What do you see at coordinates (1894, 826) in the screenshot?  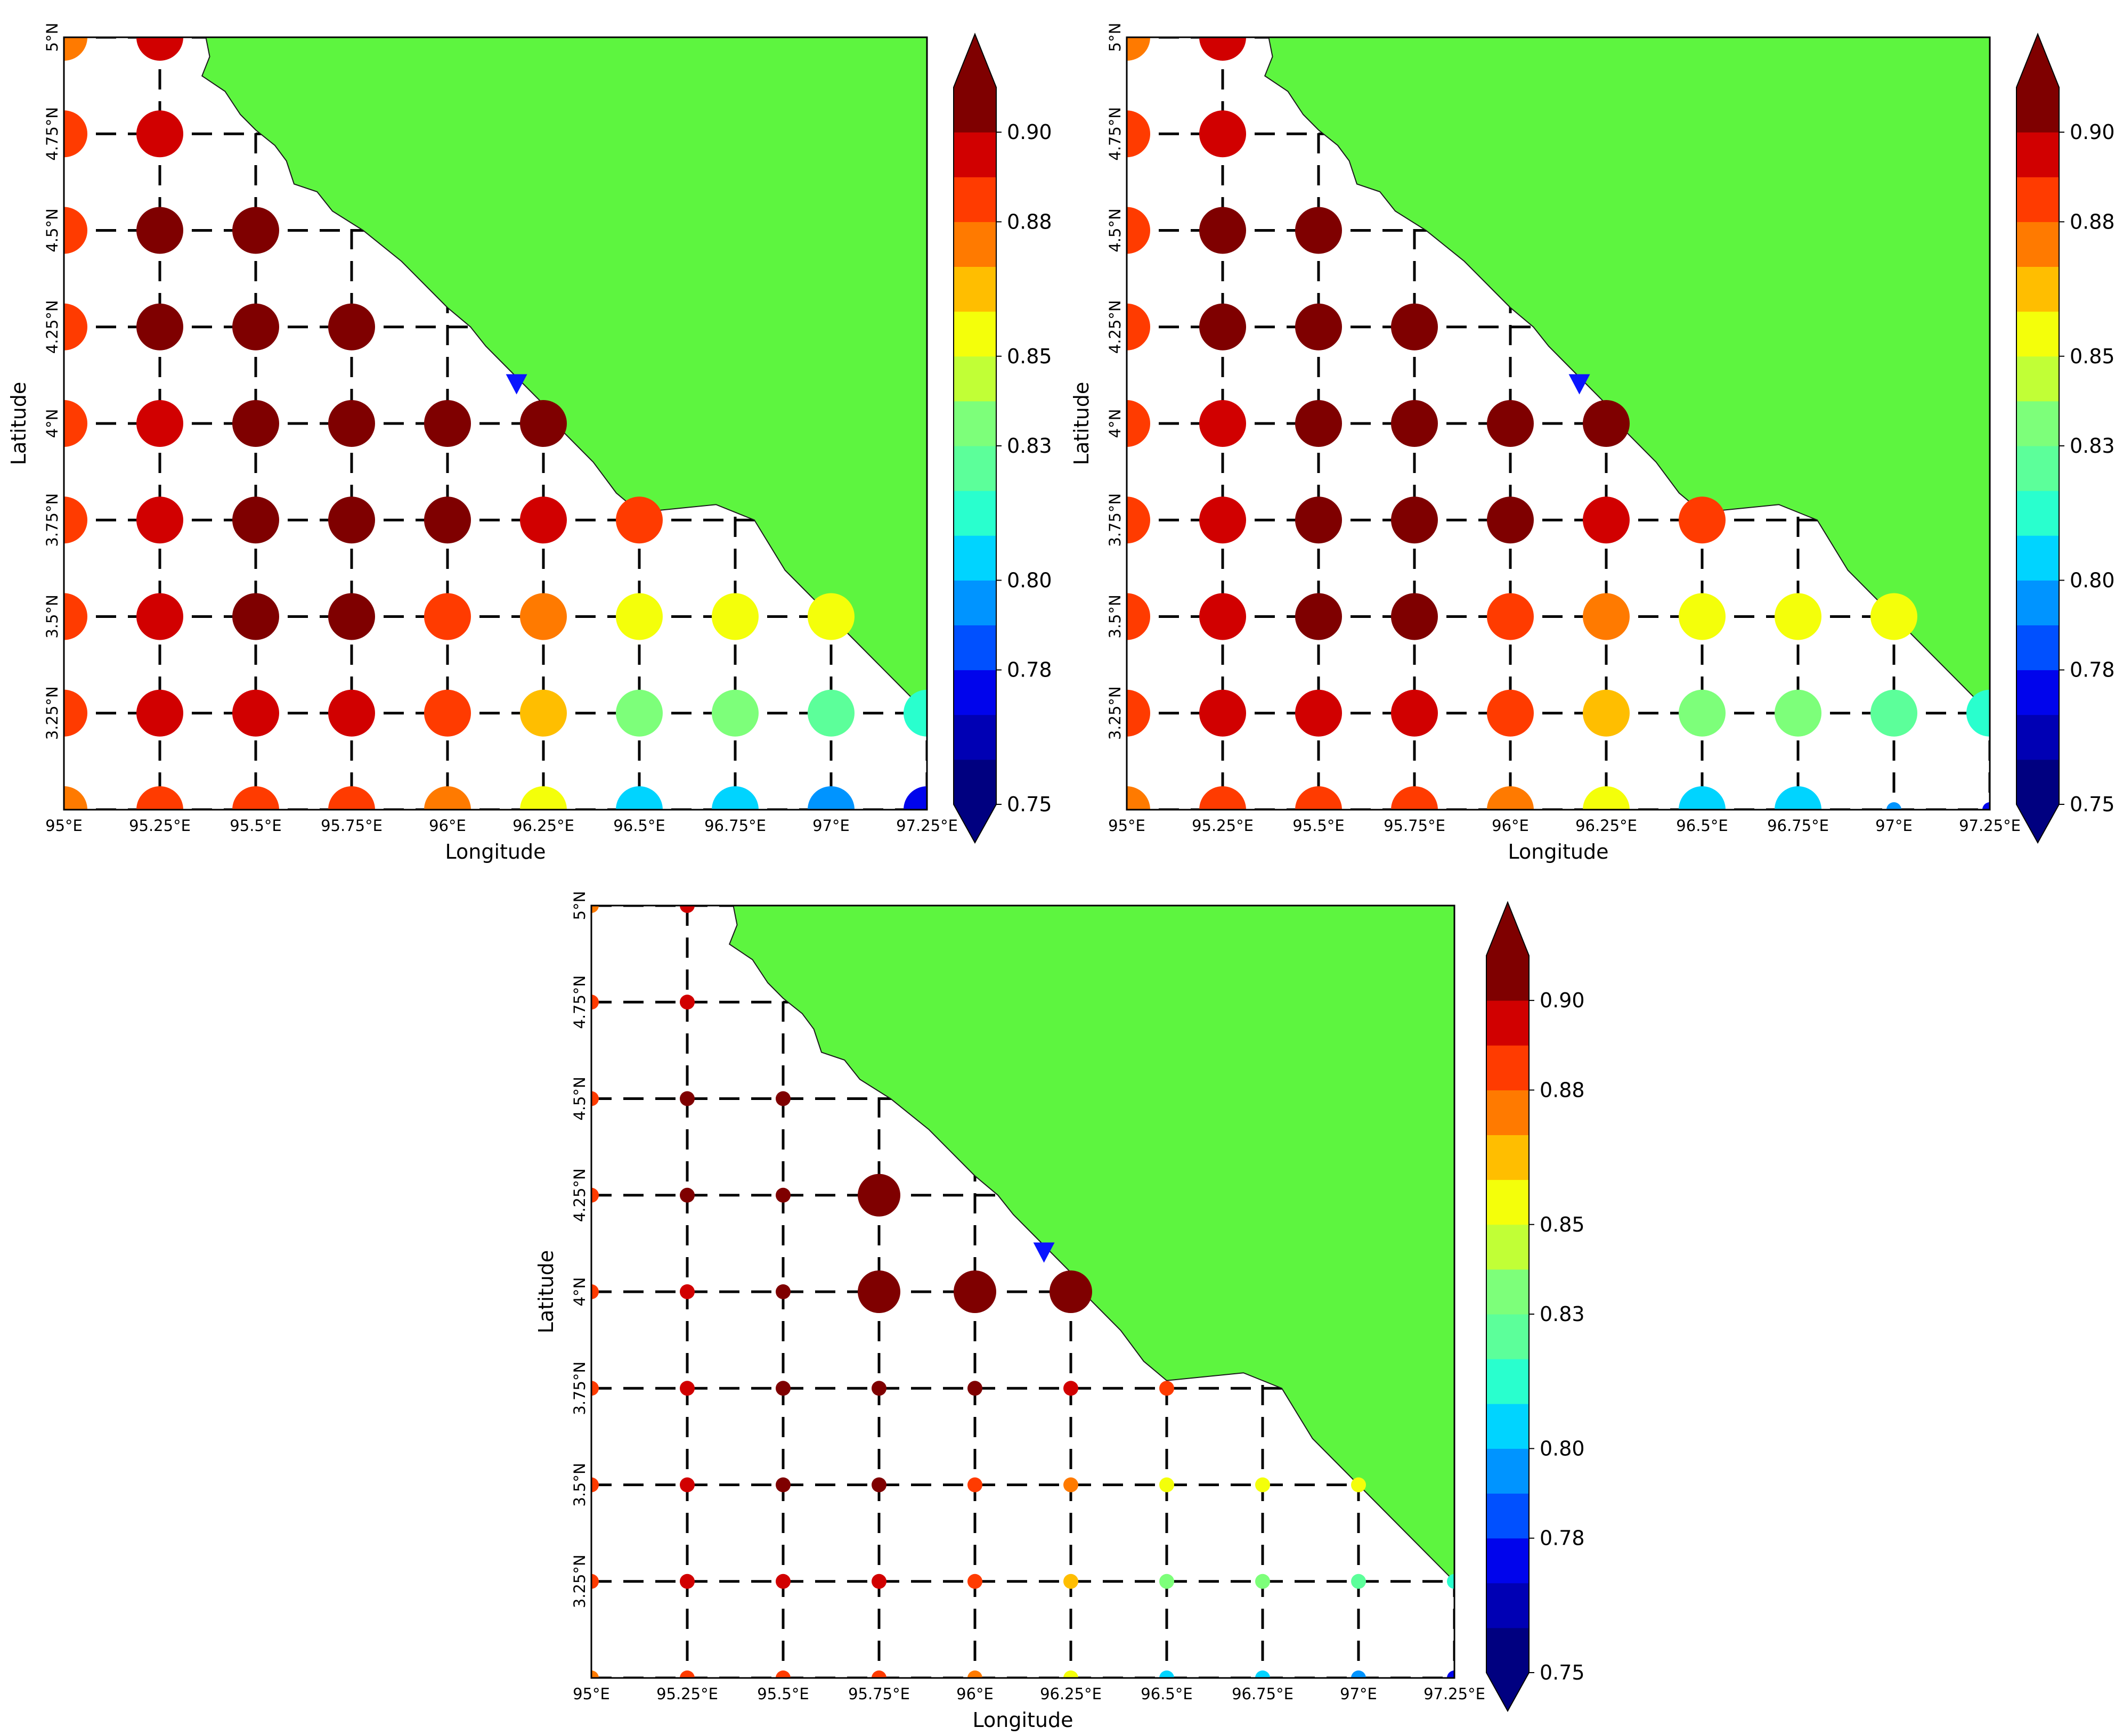 I see `x-tick-label: 97°E` at bounding box center [1894, 826].